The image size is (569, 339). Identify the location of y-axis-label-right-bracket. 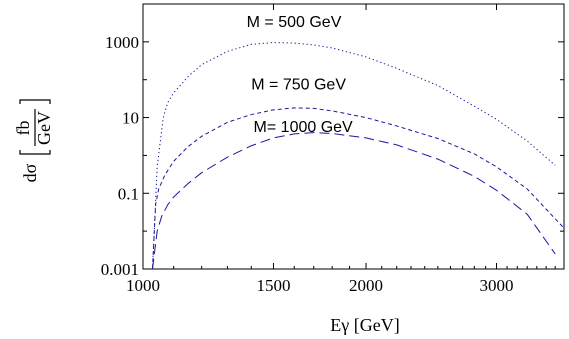
(35, 101).